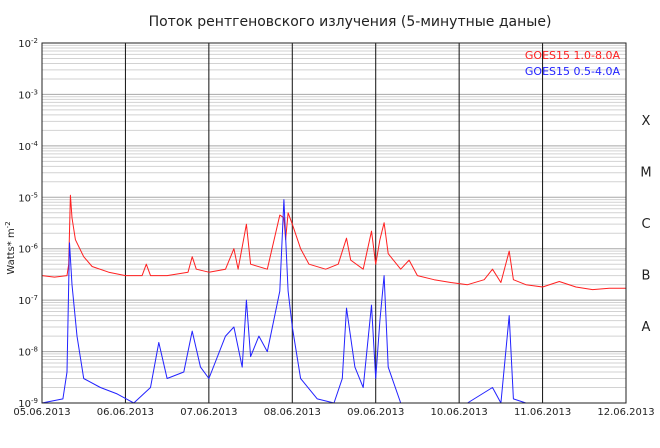 Image resolution: width=660 pixels, height=448 pixels. What do you see at coordinates (11, 260) in the screenshot?
I see `y-axis-label-base: Watts` at bounding box center [11, 260].